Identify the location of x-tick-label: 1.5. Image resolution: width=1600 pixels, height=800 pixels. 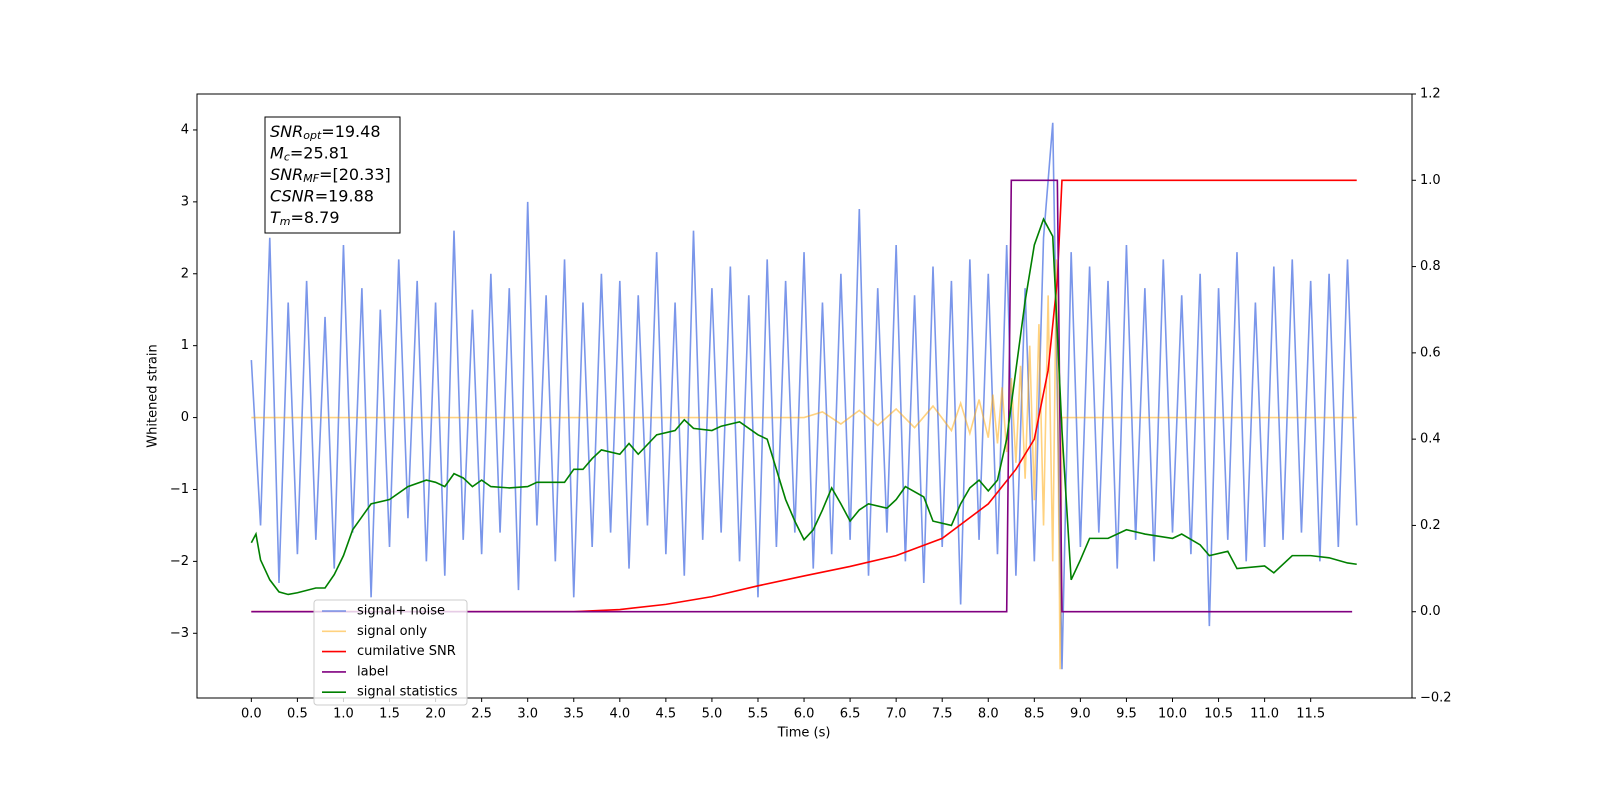
(389, 714).